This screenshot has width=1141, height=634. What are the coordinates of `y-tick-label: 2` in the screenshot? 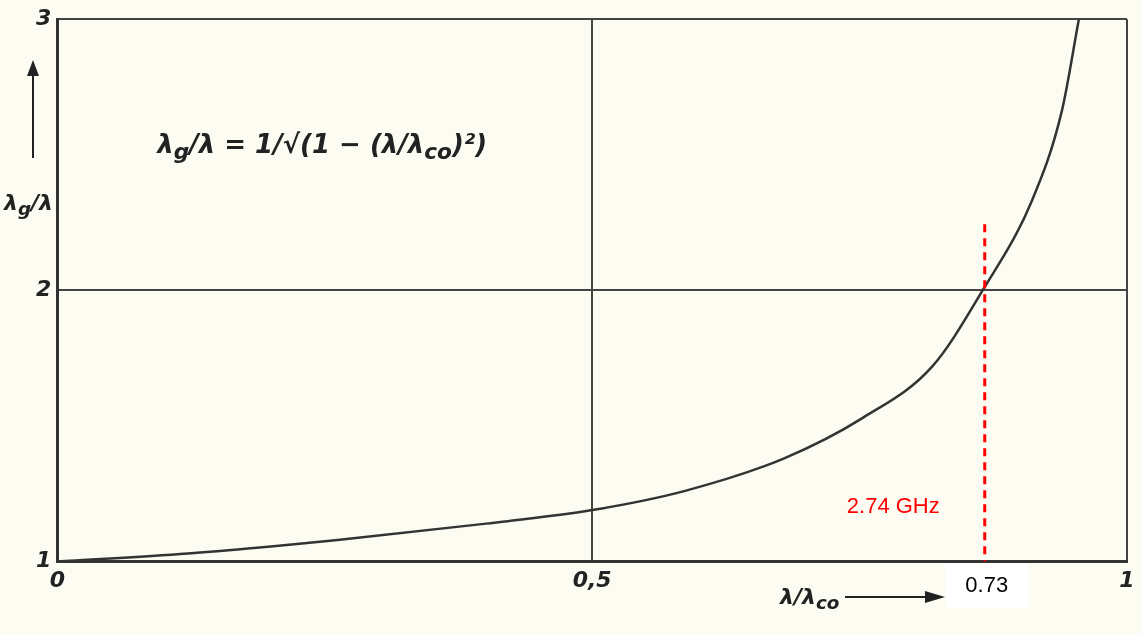 It's located at (44, 289).